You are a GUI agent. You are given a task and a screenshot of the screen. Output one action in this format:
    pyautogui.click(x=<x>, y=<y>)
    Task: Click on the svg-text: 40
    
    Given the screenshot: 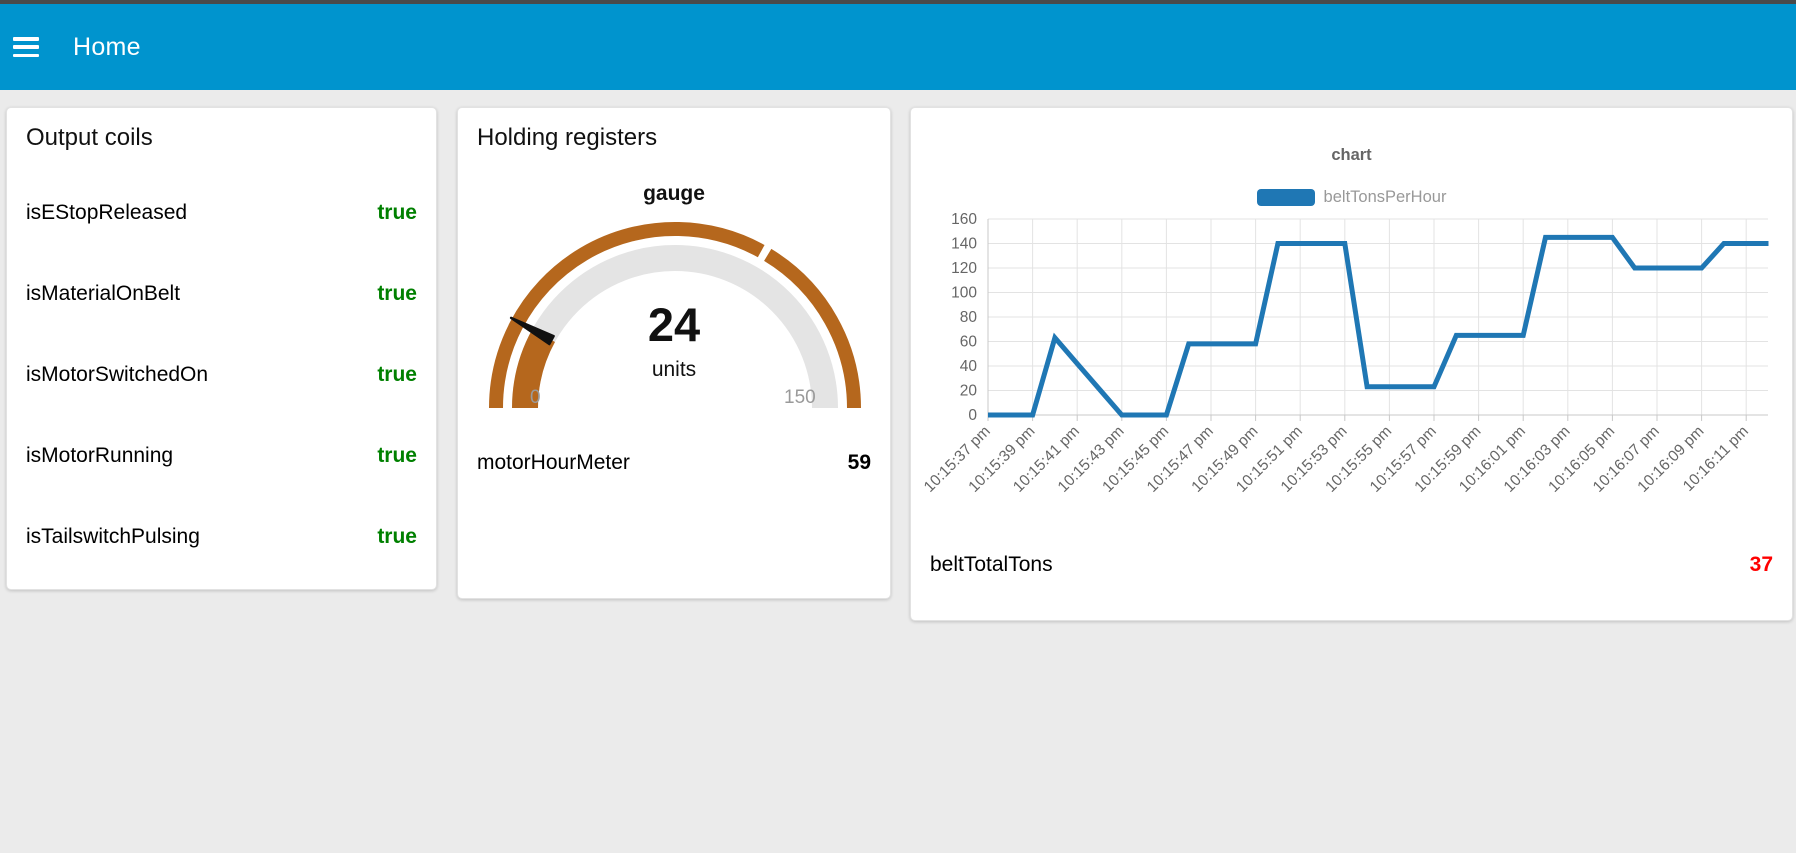 What is the action you would take?
    pyautogui.click(x=969, y=366)
    